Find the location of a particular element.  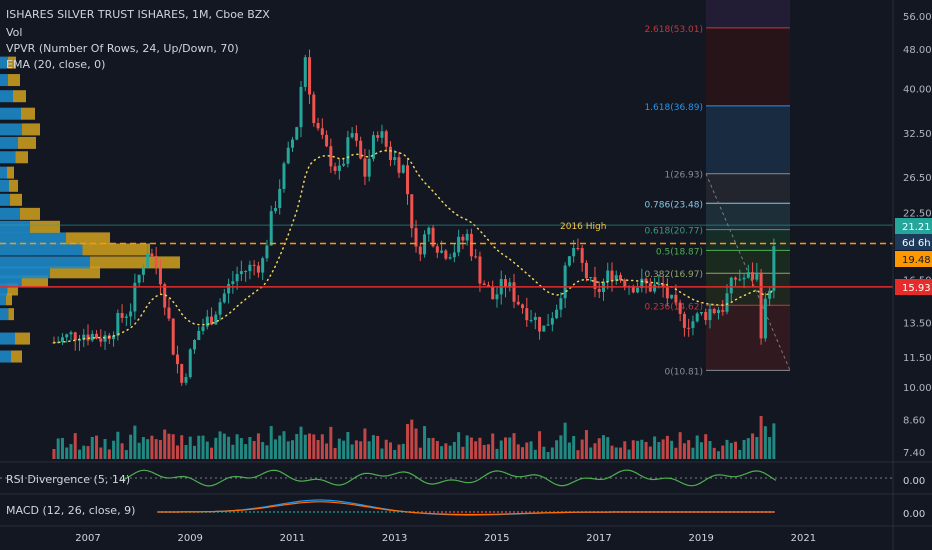

x-tick-label: 2021 is located at coordinates (803, 538).